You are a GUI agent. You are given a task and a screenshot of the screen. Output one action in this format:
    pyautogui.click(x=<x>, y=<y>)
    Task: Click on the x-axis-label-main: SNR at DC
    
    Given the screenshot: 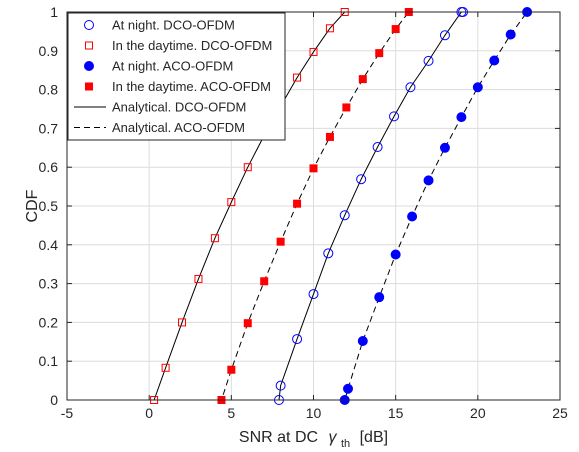 What is the action you would take?
    pyautogui.click(x=278, y=437)
    